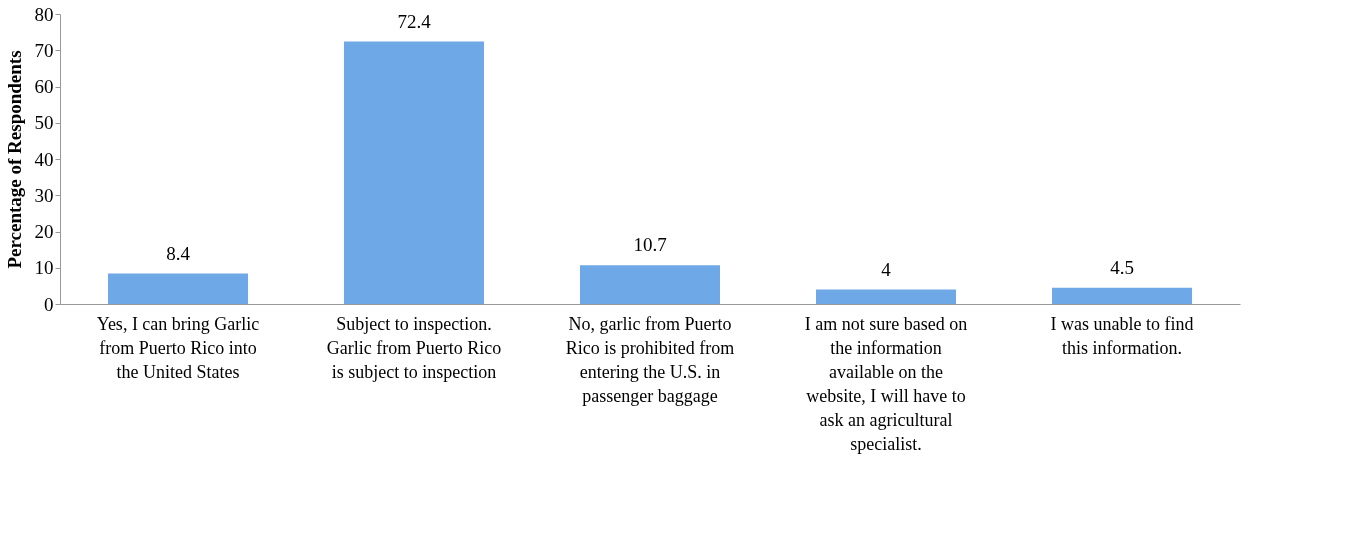  Describe the element at coordinates (178, 253) in the screenshot. I see `data-label: 8.4` at that location.